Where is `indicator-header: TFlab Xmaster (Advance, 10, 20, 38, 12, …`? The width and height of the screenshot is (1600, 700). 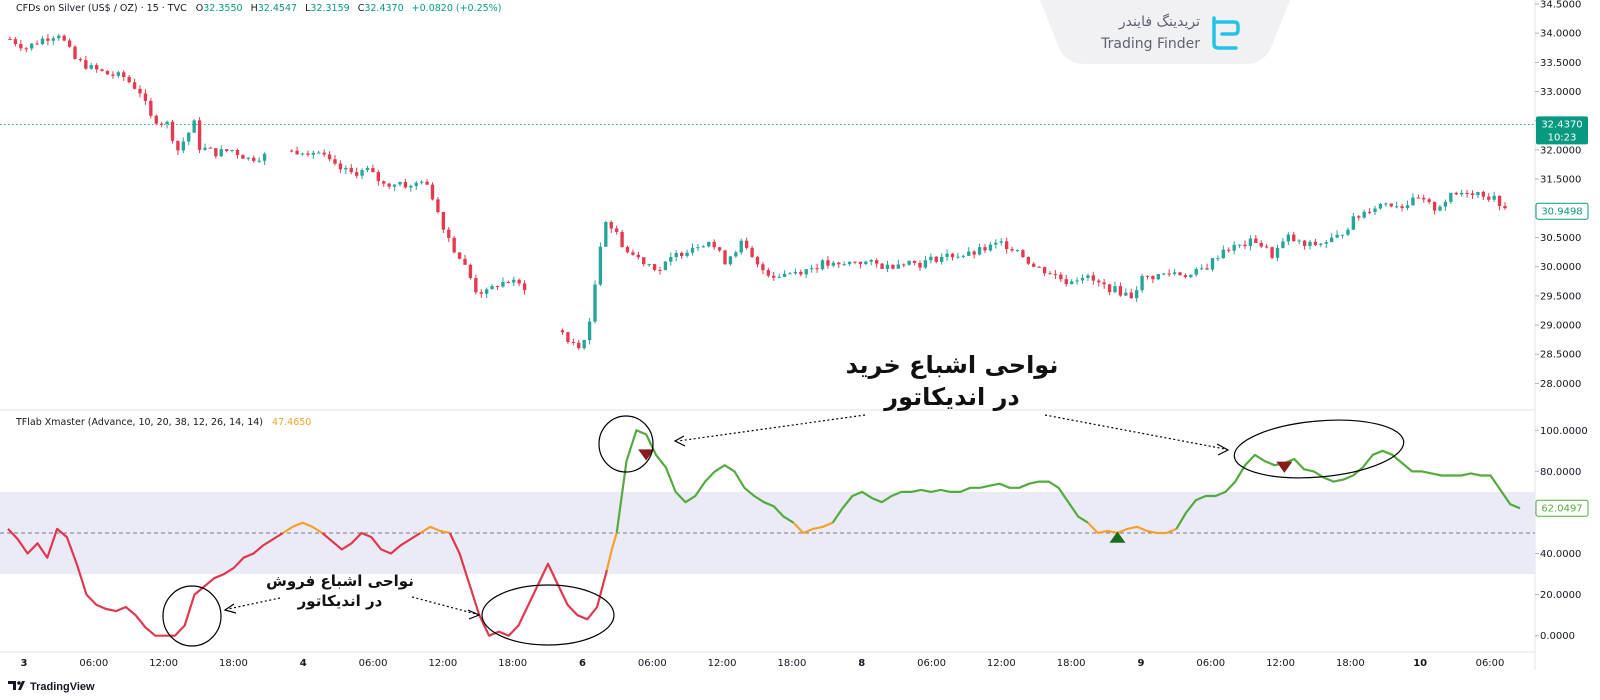
indicator-header: TFlab Xmaster (Advance, 10, 20, 38, 12, … is located at coordinates (163, 422).